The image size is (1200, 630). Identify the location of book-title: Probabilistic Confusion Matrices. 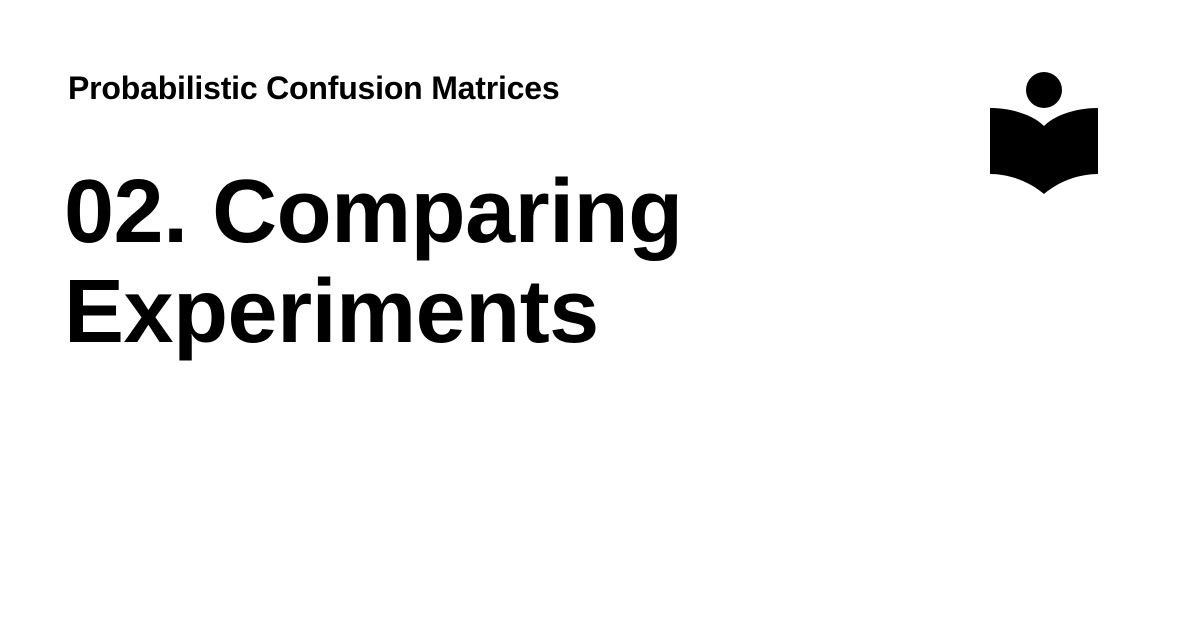
(314, 88).